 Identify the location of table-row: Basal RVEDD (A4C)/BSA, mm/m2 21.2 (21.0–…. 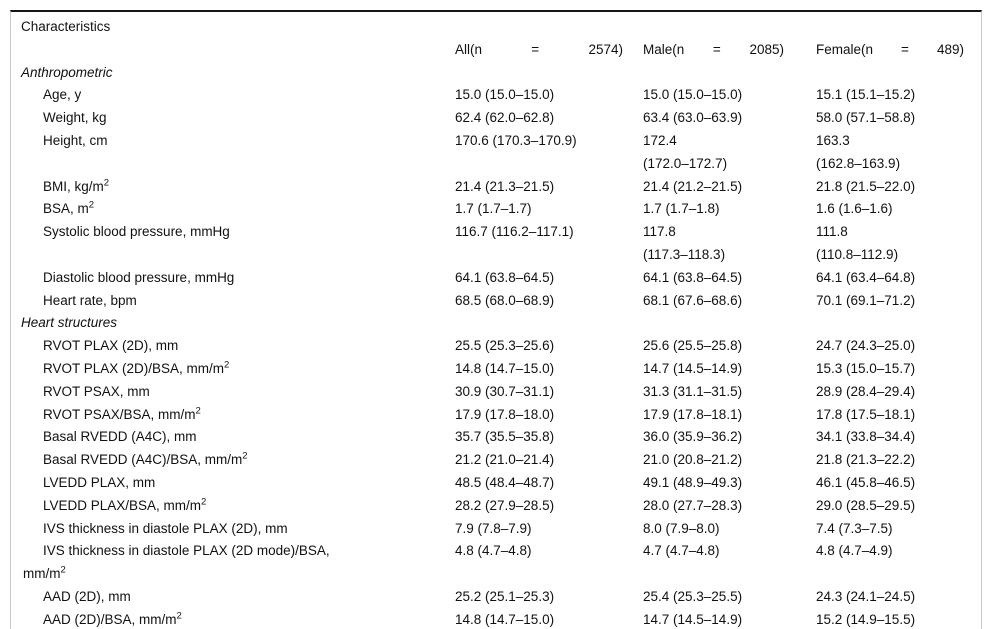
(496, 460).